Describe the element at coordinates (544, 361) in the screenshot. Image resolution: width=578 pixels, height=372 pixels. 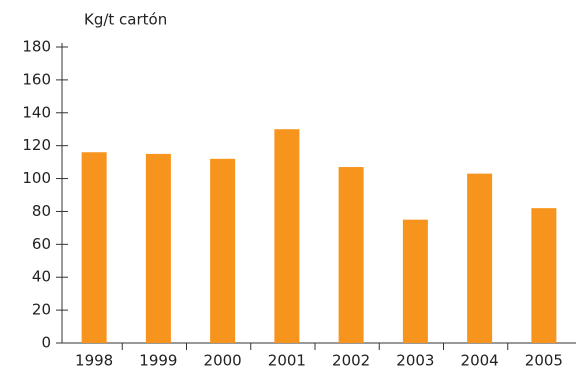
I see `x-tick-label: 2005` at that location.